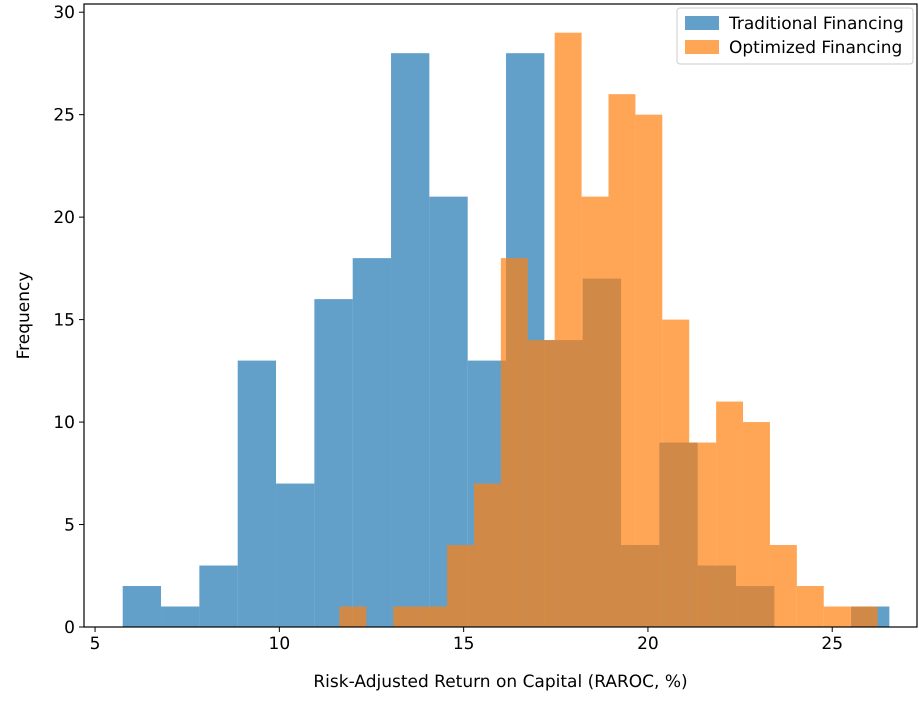  What do you see at coordinates (832, 644) in the screenshot?
I see `x-tick-label: 25` at bounding box center [832, 644].